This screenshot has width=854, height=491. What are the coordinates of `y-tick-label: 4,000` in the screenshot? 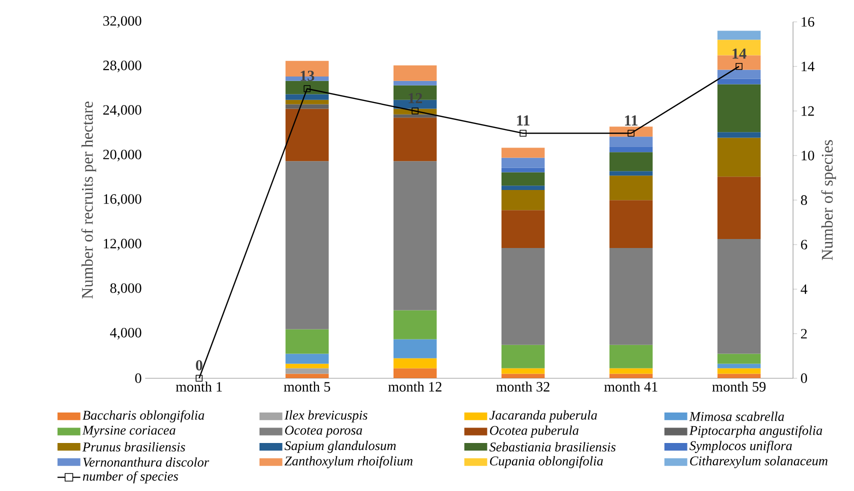 It's located at (126, 334).